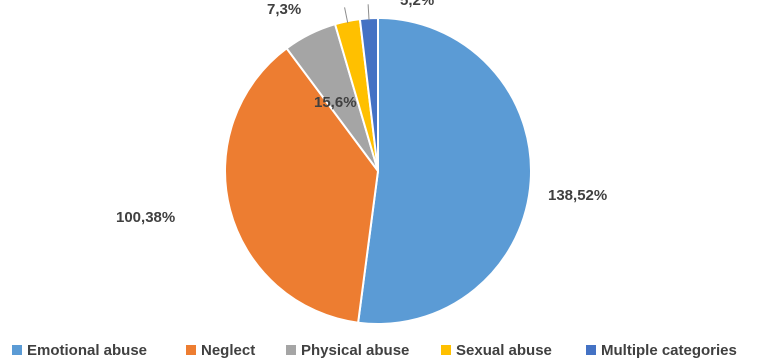  Describe the element at coordinates (417, 4) in the screenshot. I see `data-label-multiple-categories: 5,2%` at that location.